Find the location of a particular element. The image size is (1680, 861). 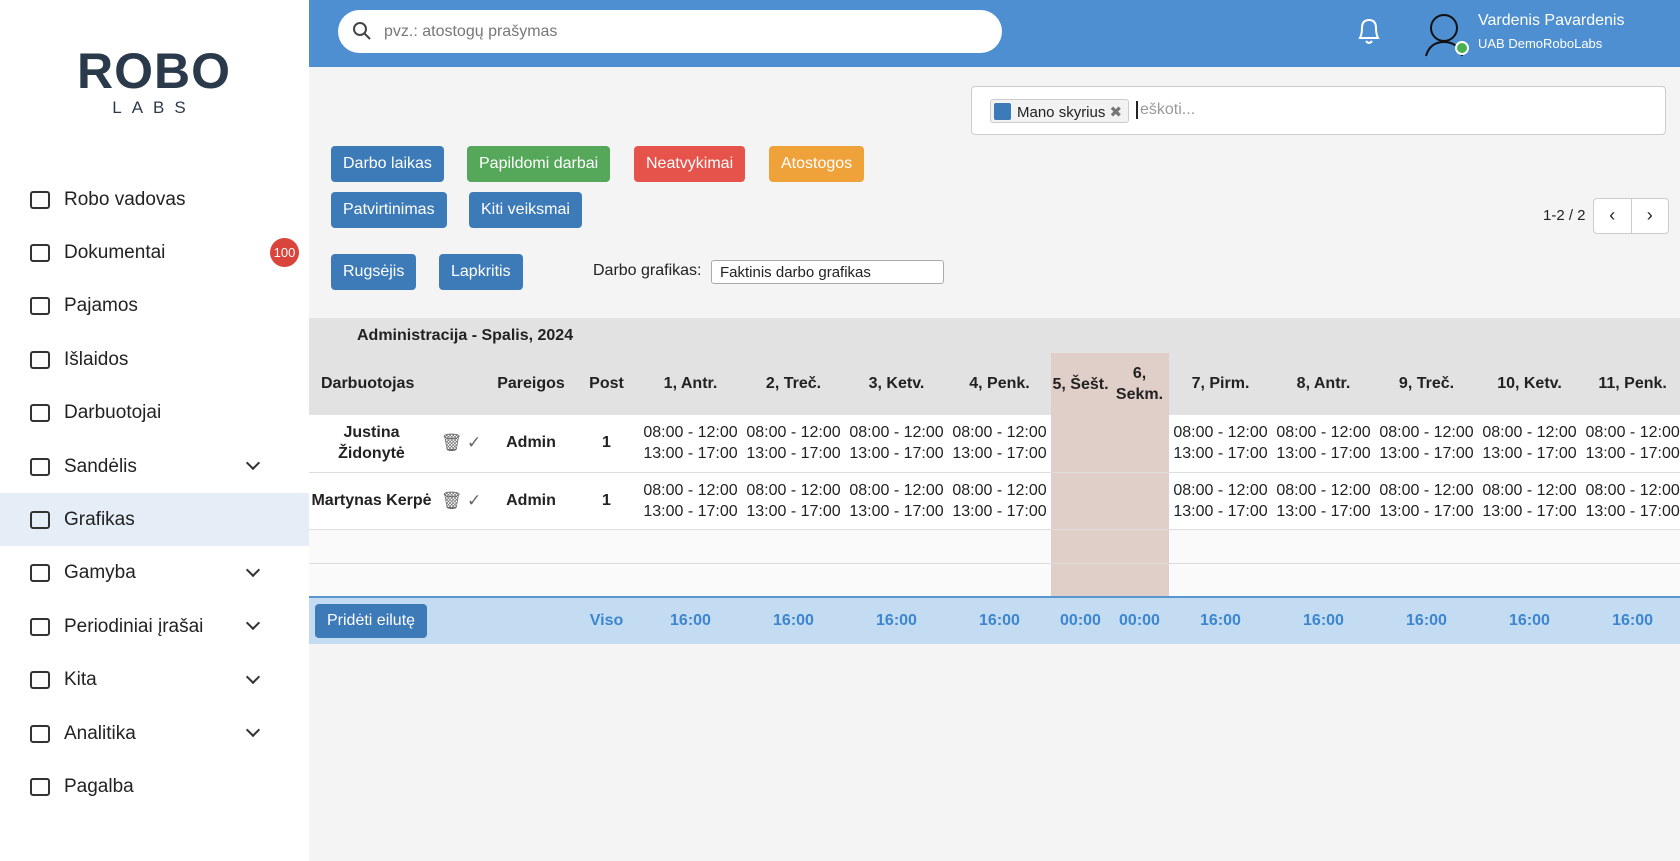

nav-item: Pajamos is located at coordinates (154, 306).